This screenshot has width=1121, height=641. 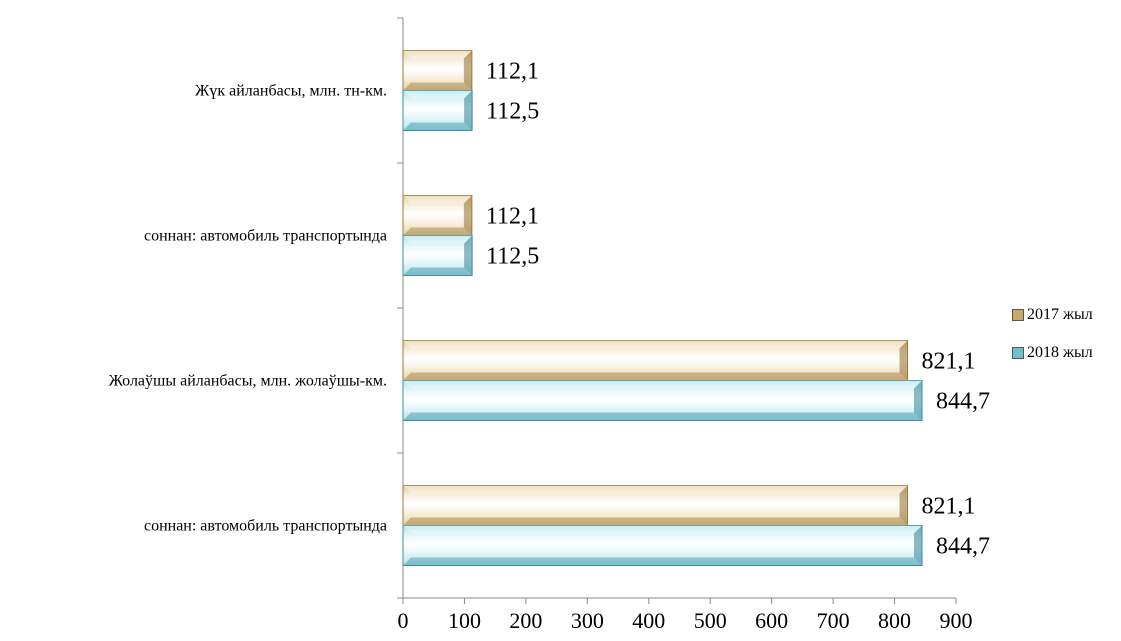 I want to click on legend-label-2017: 2017 жыл, so click(x=1060, y=314).